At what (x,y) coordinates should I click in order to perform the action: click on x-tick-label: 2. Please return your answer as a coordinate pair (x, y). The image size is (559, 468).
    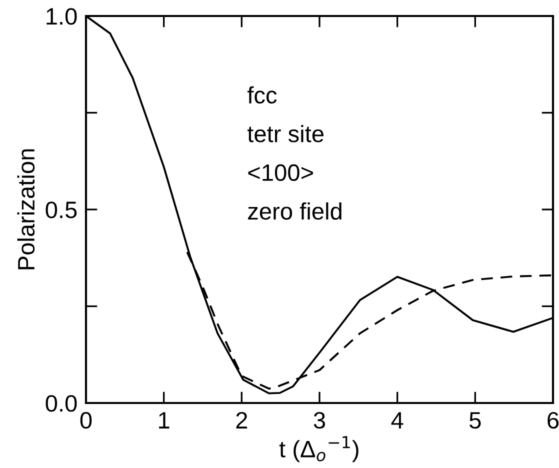
    Looking at the image, I should click on (242, 420).